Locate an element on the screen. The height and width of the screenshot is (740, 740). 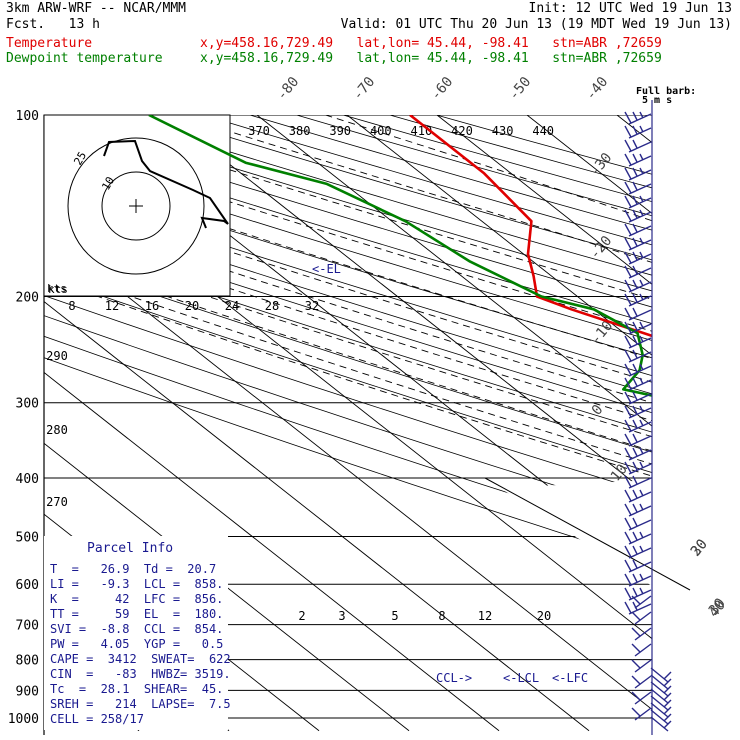
forecast-hour: Fcst. 13 h is located at coordinates (53, 24).